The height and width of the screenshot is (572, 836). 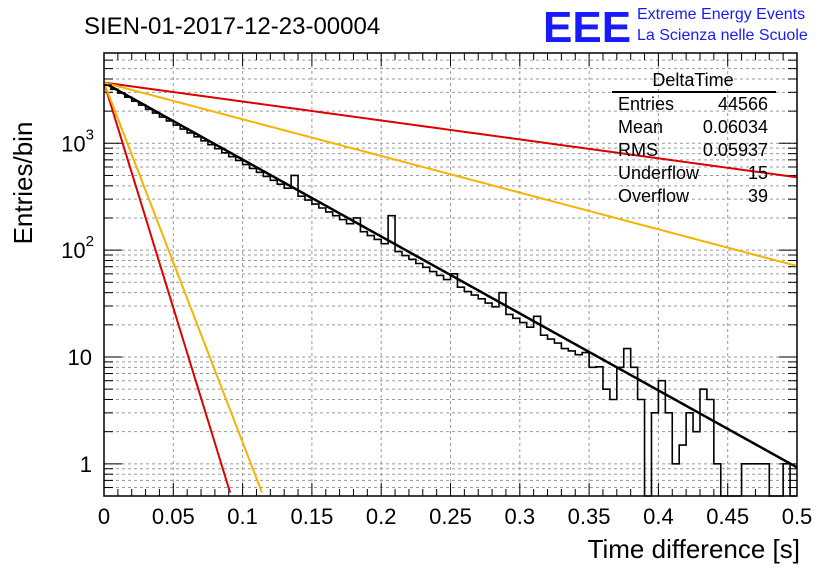 I want to click on x-tick-label: 0.25, so click(x=450, y=516).